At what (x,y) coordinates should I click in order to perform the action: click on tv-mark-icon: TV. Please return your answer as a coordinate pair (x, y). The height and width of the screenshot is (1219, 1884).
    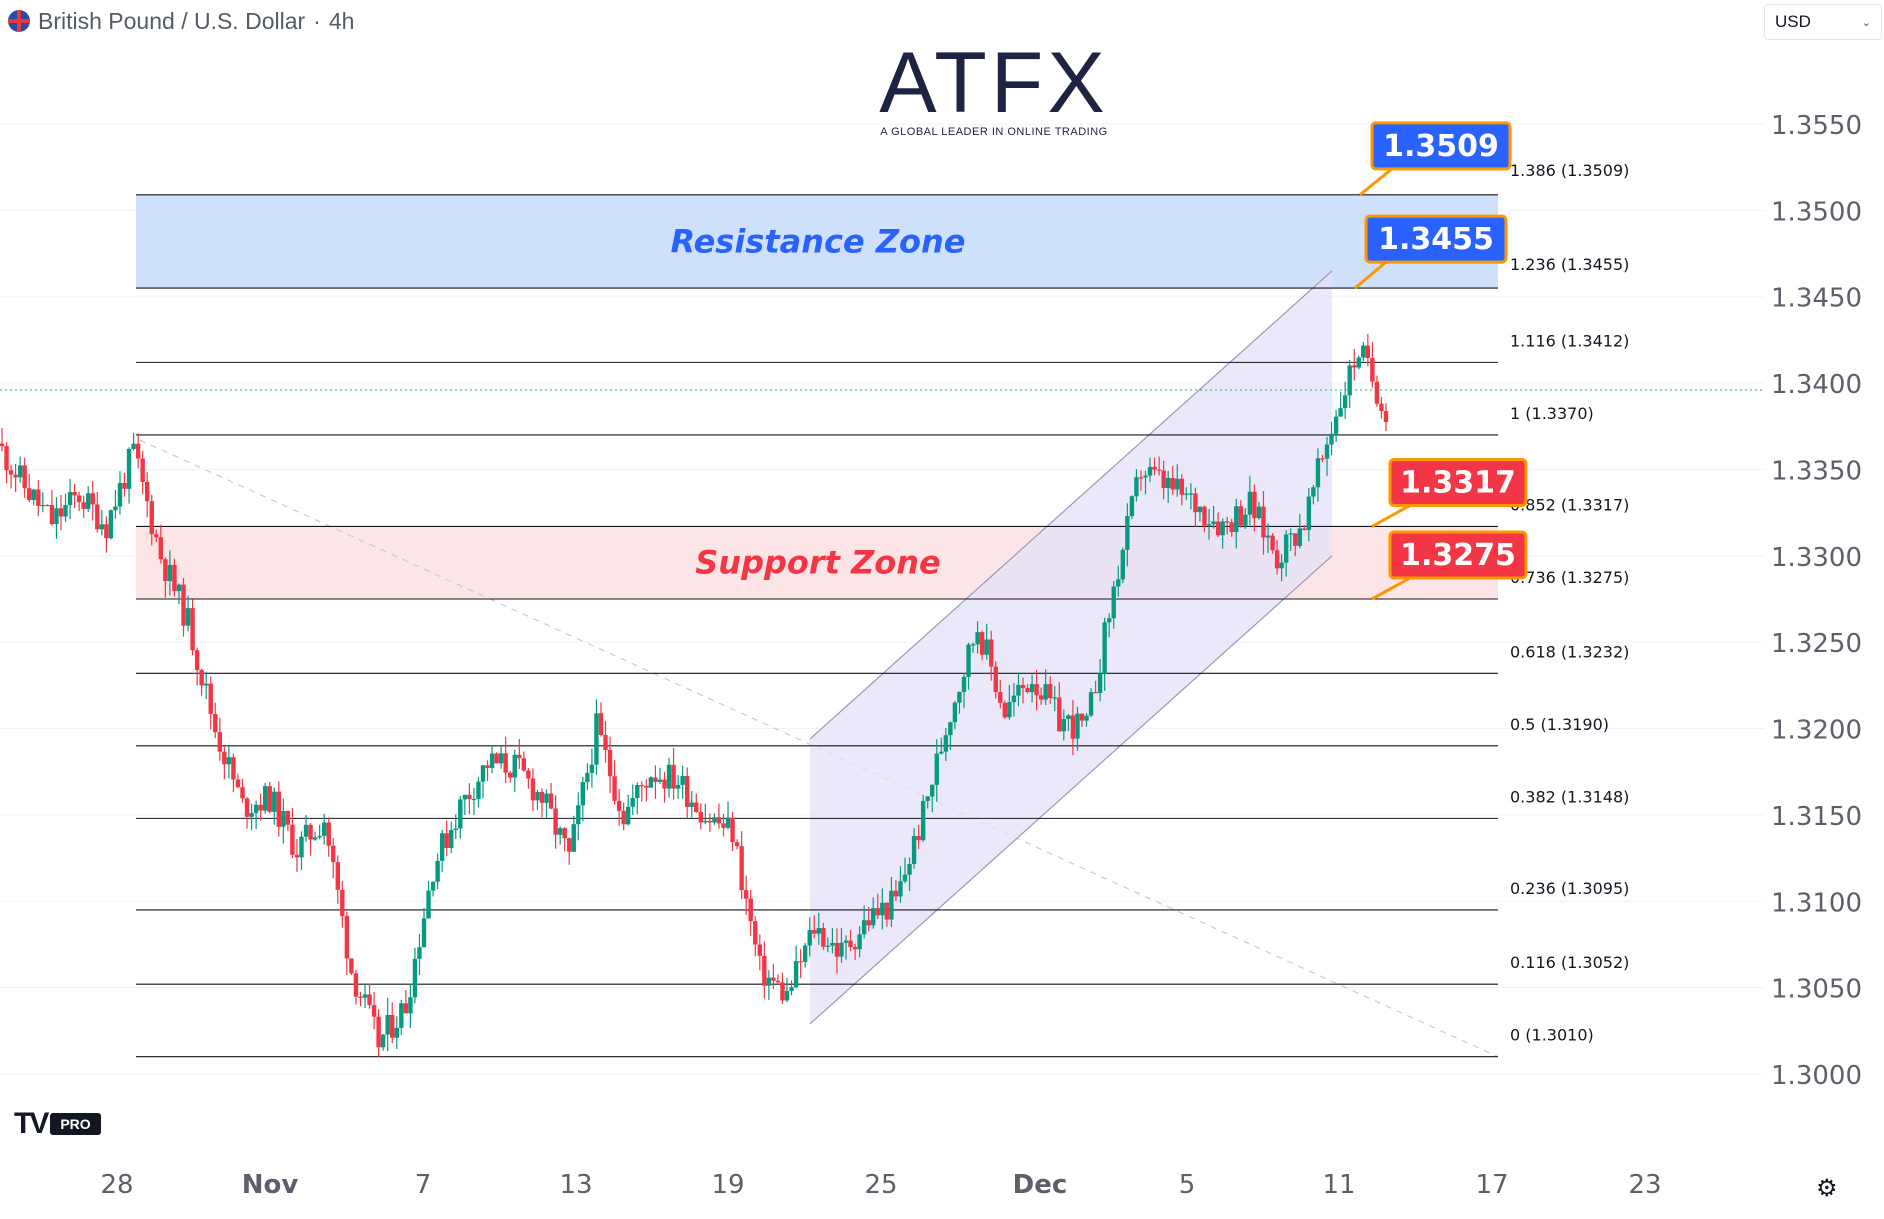
    Looking at the image, I should click on (31, 1123).